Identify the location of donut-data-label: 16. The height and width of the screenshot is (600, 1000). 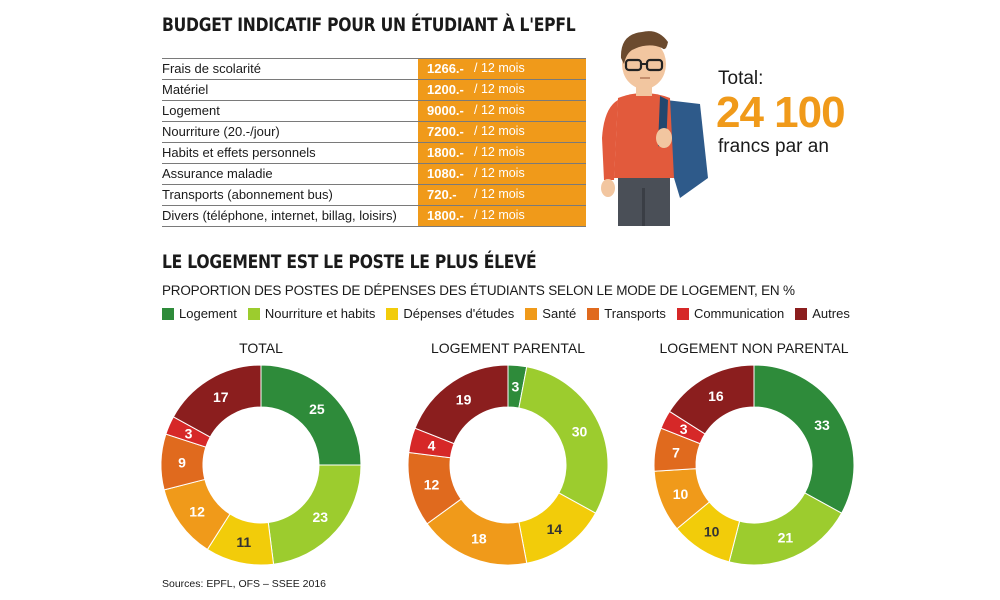
(716, 396).